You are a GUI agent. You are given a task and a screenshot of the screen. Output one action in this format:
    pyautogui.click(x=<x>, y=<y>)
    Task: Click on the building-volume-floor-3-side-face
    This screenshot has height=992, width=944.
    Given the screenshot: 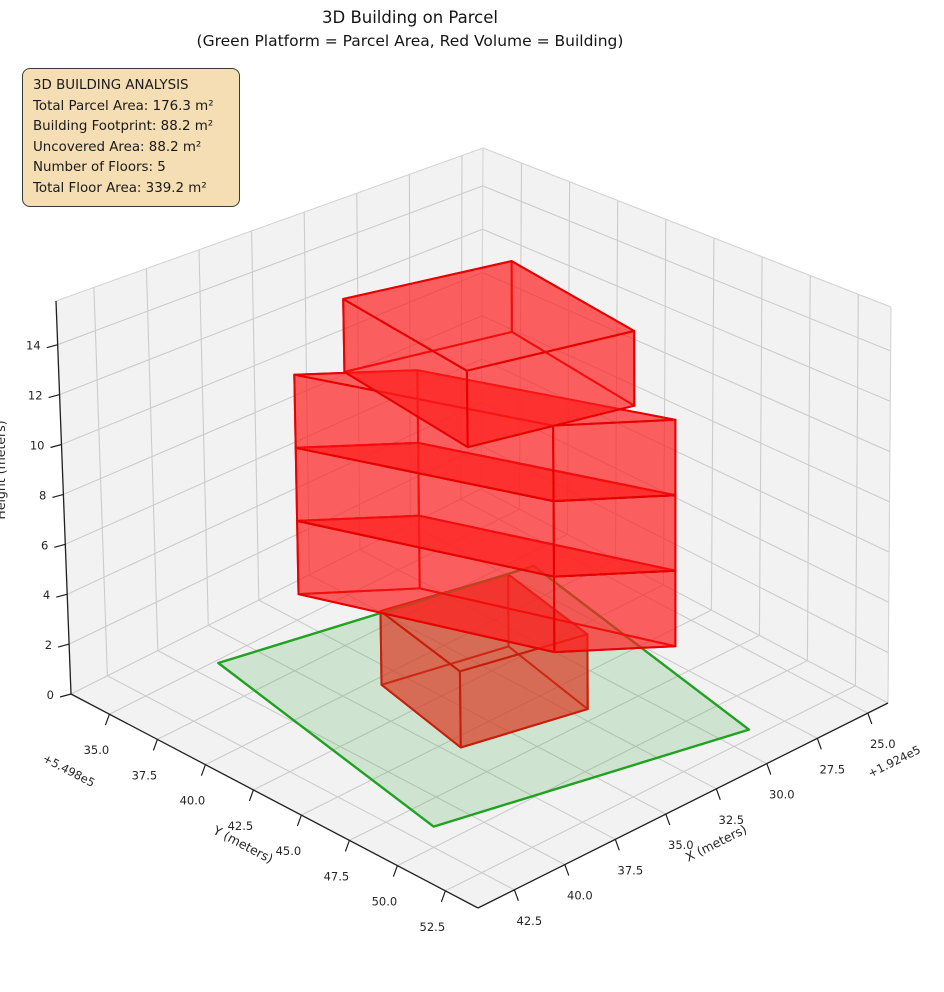 What is the action you would take?
    pyautogui.click(x=614, y=536)
    